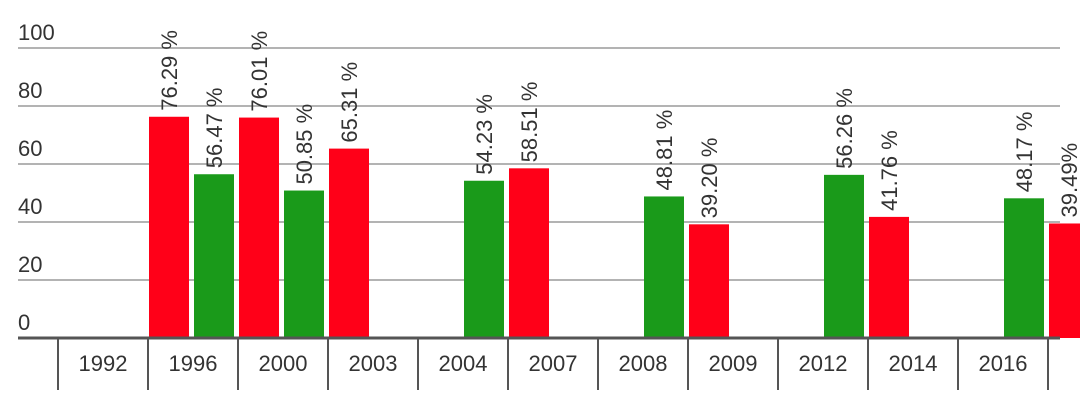  Describe the element at coordinates (1024, 152) in the screenshot. I see `data-label: 48.17 %` at that location.